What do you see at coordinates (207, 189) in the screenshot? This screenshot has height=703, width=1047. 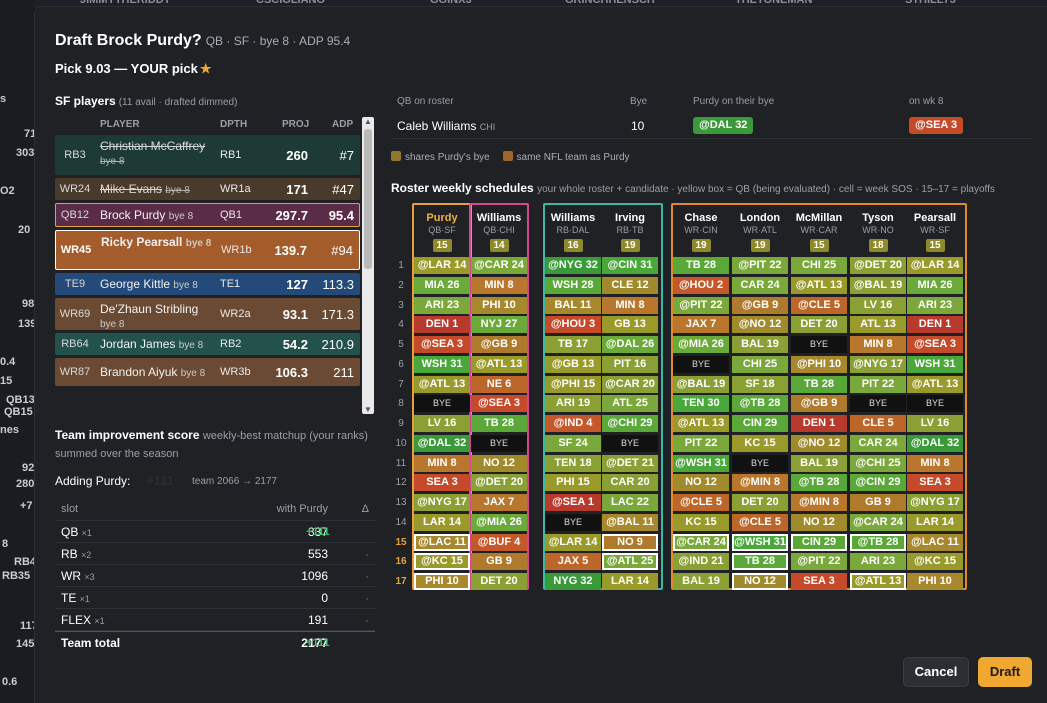 I see `player-row: WR24 Mike Evans bye 8 WR1a 171 #47` at bounding box center [207, 189].